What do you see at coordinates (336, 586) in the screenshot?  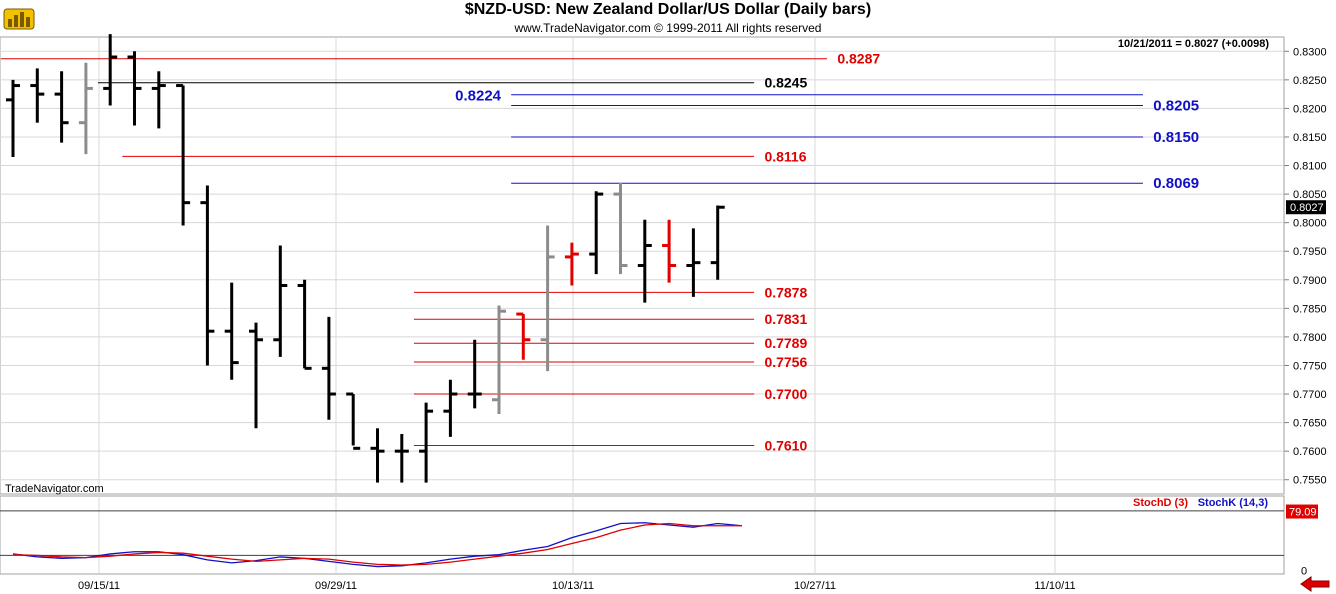 I see `x-tick-label: 09/29/11` at bounding box center [336, 586].